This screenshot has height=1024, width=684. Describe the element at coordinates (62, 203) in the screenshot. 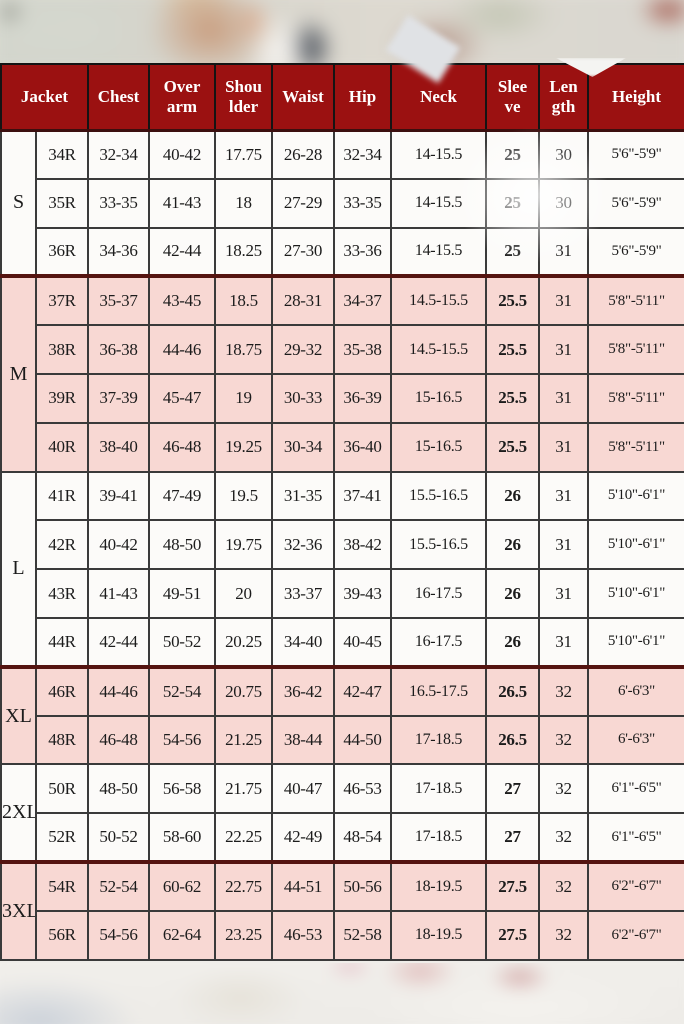

I see `cell: 35R` at that location.